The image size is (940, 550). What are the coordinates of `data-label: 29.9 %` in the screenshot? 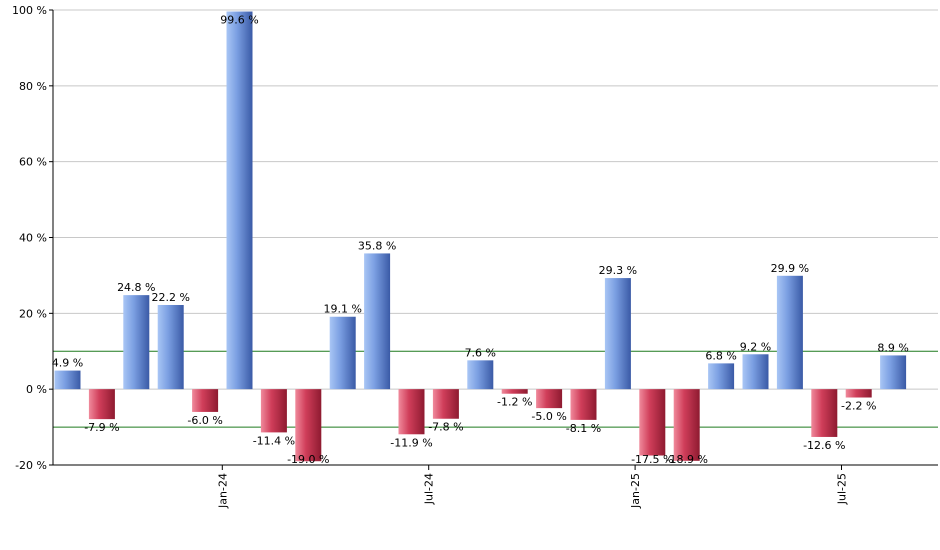 It's located at (790, 268).